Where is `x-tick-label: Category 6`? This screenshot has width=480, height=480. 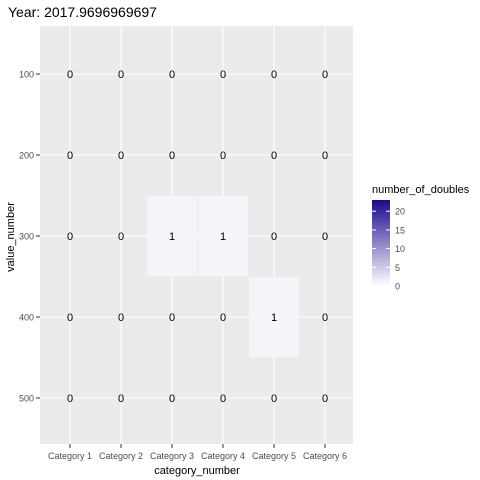 x-tick-label: Category 6 is located at coordinates (325, 456).